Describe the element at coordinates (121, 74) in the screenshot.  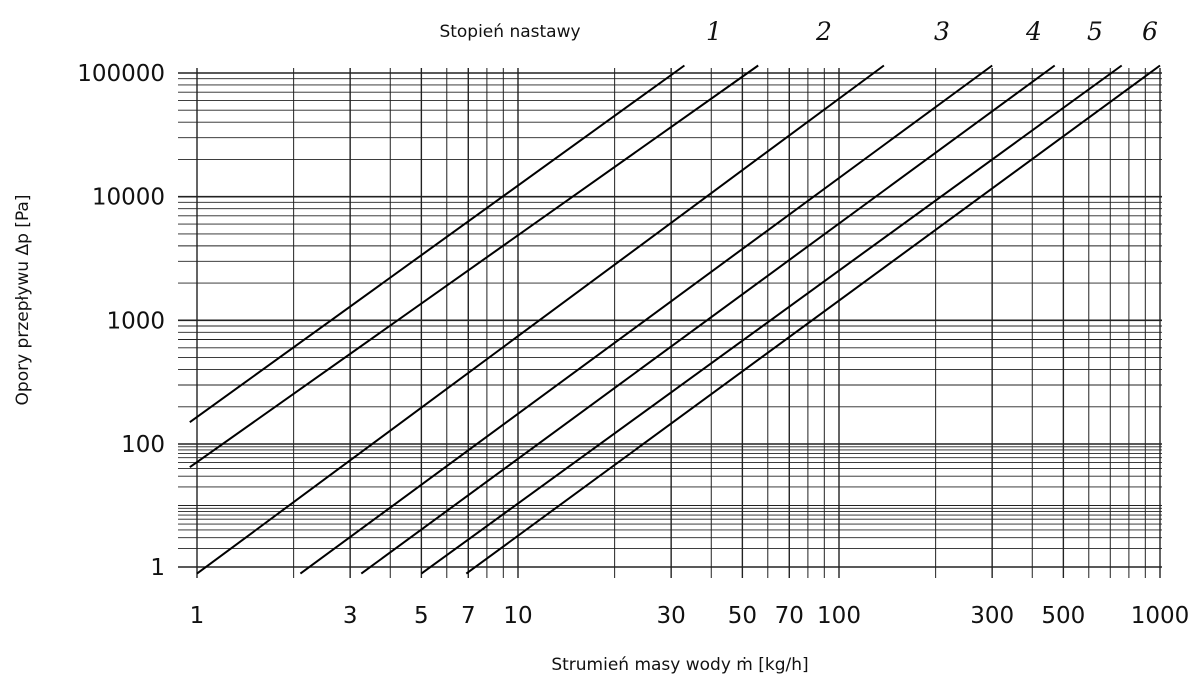
I see `y-tick-label: 100000` at that location.